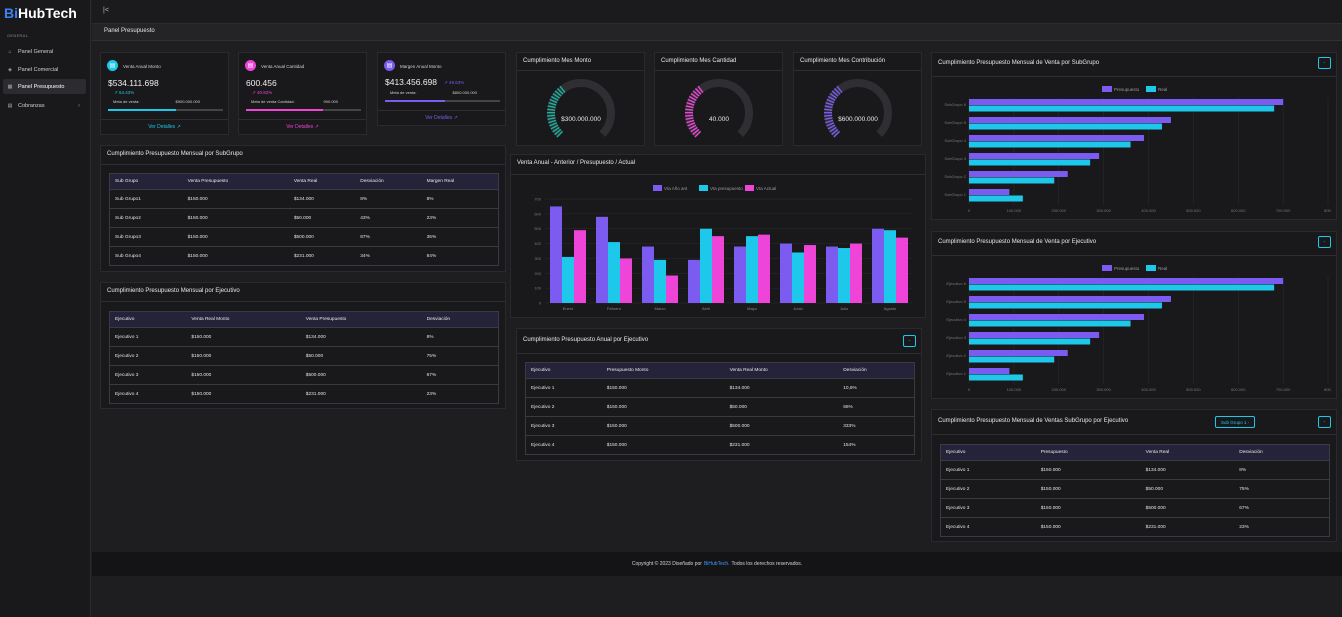  Describe the element at coordinates (537, 199) in the screenshot. I see `y-tick-label: 700` at that location.